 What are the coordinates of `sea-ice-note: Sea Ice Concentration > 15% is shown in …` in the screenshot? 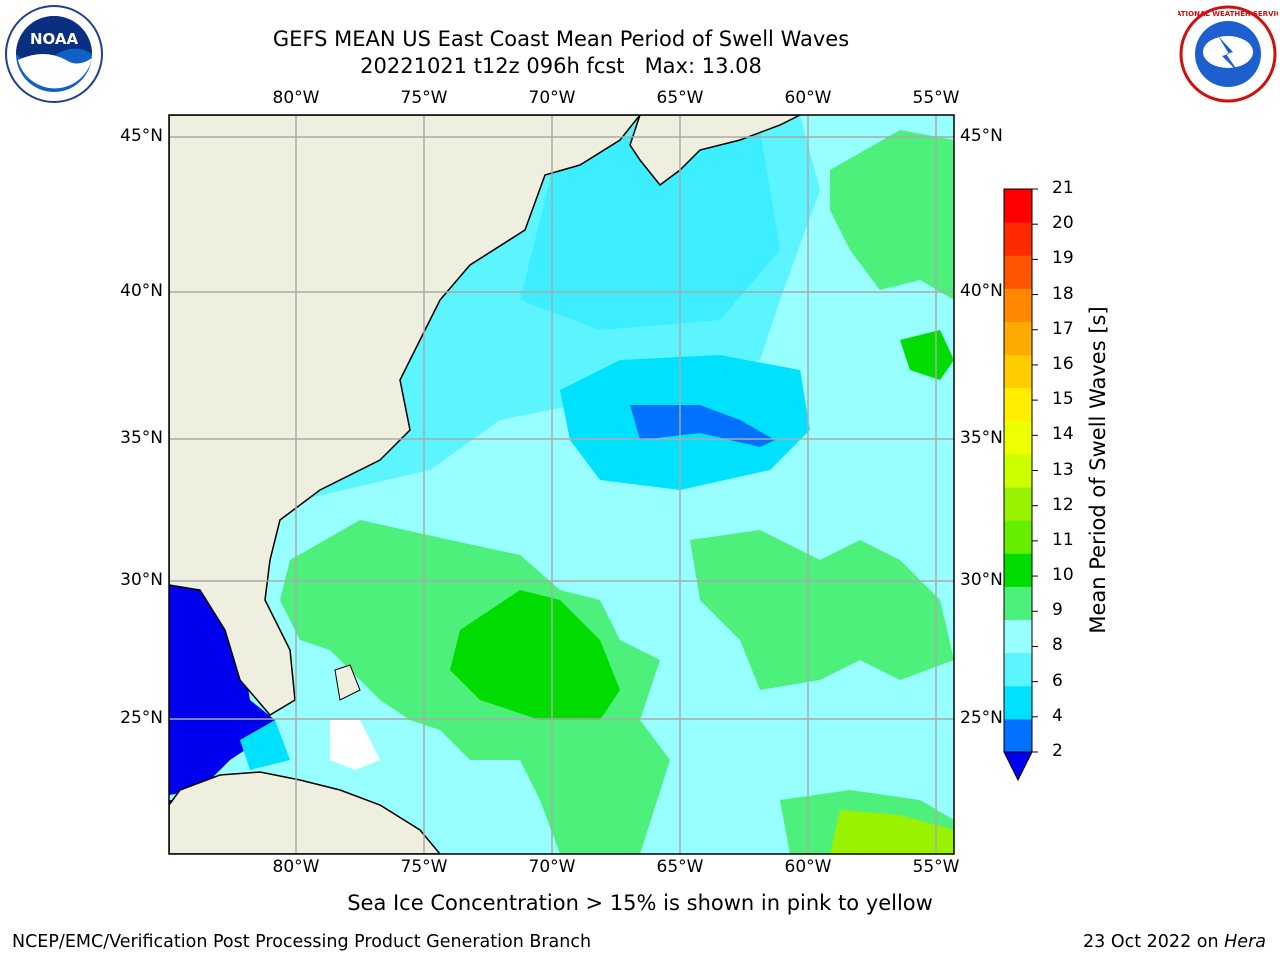 It's located at (640, 903).